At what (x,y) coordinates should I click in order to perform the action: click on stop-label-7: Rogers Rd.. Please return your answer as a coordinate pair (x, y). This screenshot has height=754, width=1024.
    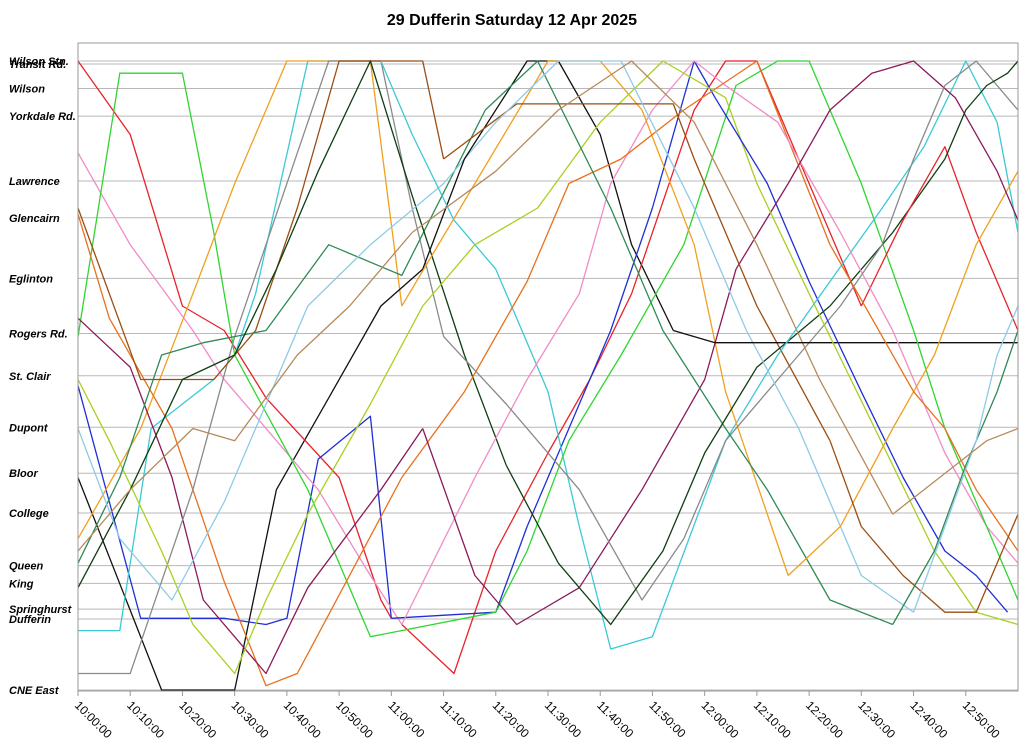
    Looking at the image, I should click on (38, 335).